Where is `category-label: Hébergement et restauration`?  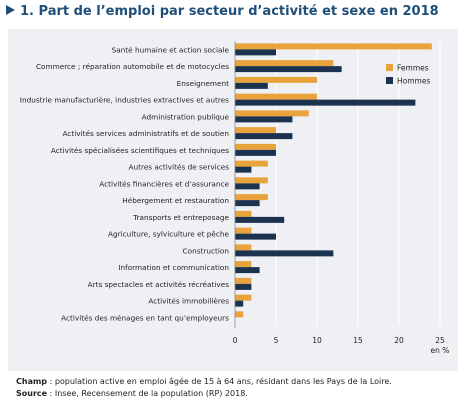 category-label: Hébergement et restauration is located at coordinates (175, 200).